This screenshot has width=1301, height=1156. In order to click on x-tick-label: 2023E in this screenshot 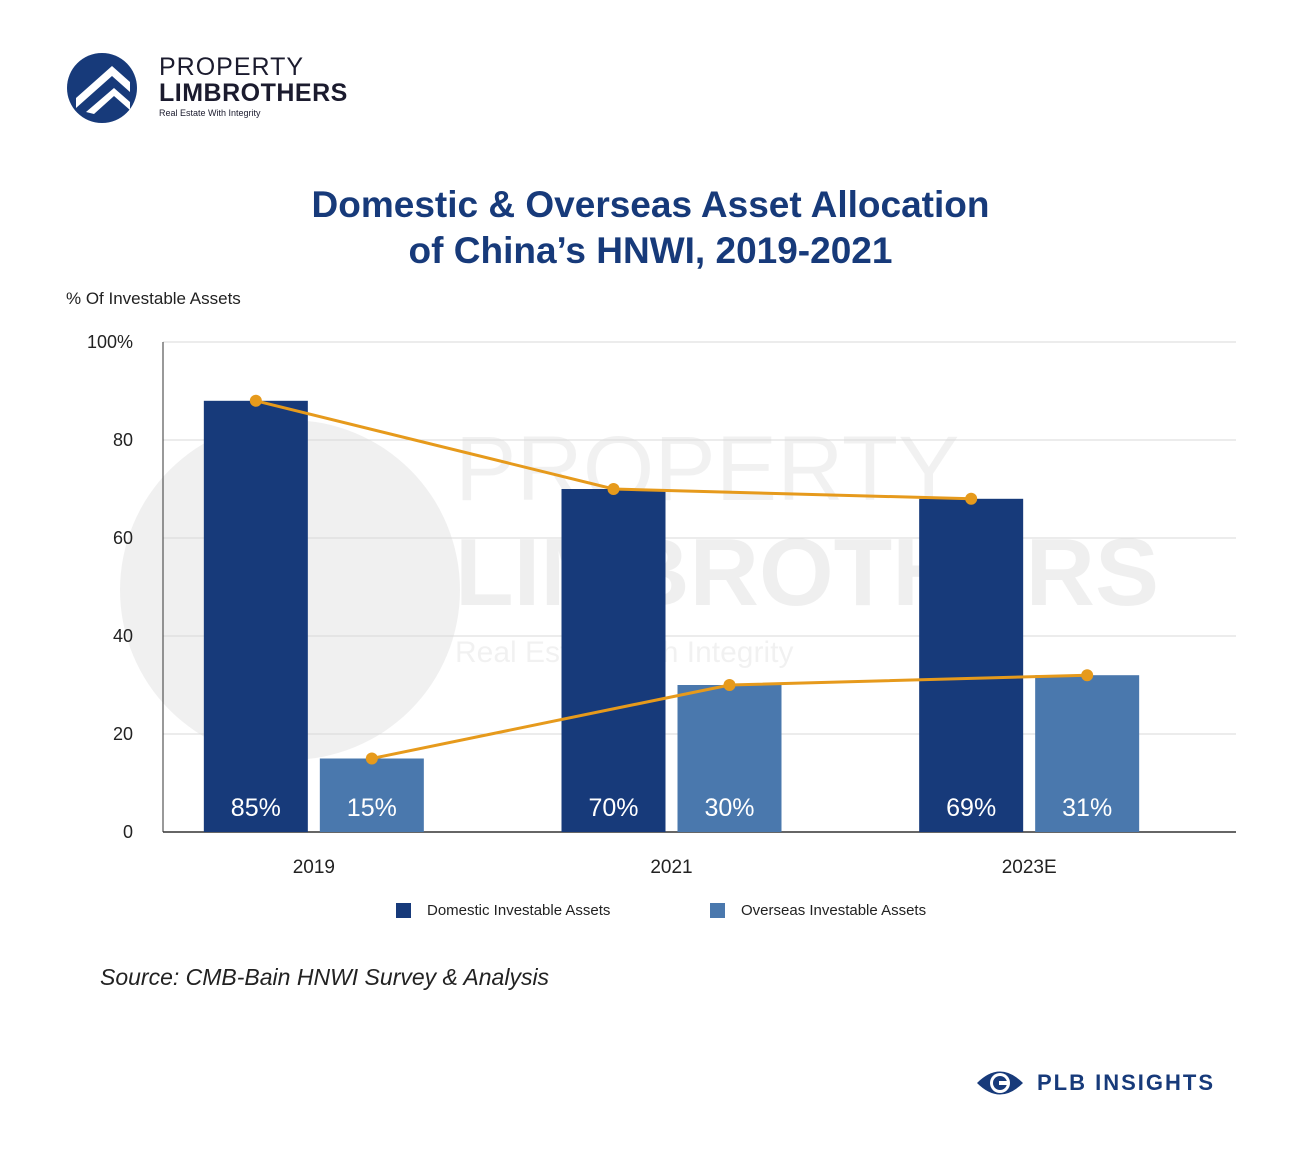, I will do `click(1029, 867)`.